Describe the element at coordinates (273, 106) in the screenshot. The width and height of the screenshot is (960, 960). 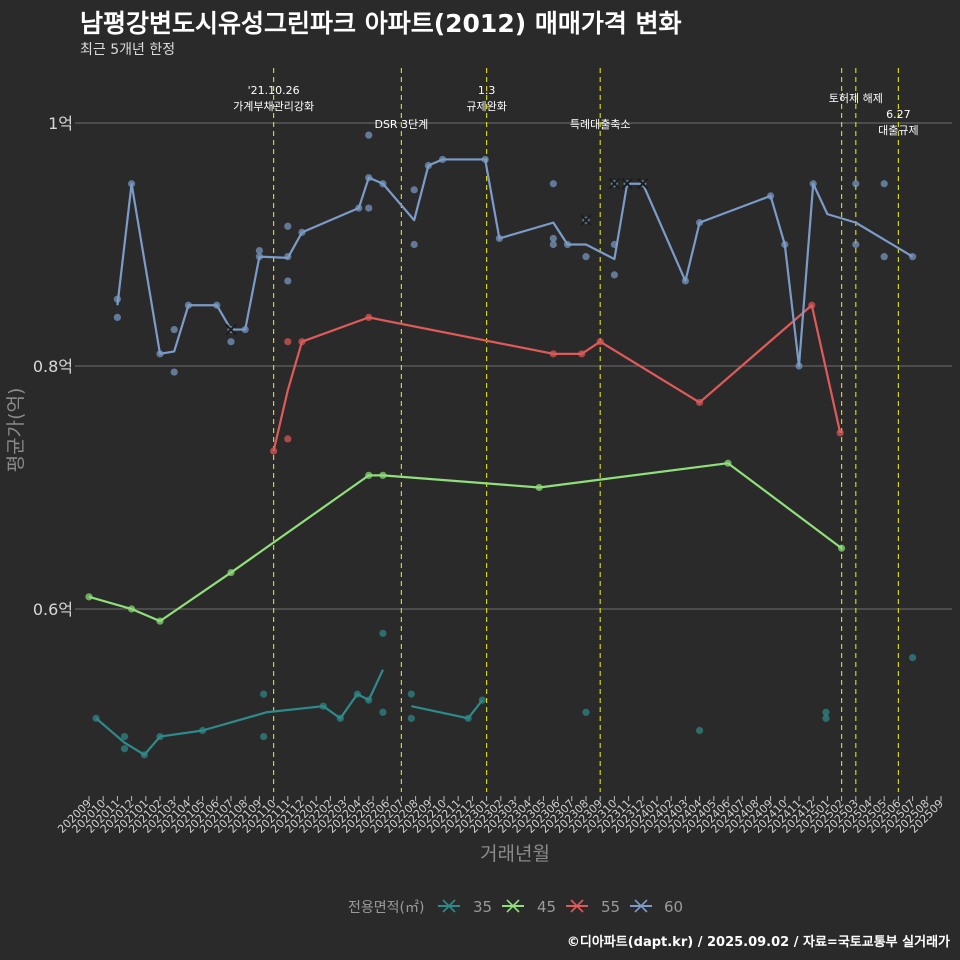
I see `event-label: 가계부채관리강화` at that location.